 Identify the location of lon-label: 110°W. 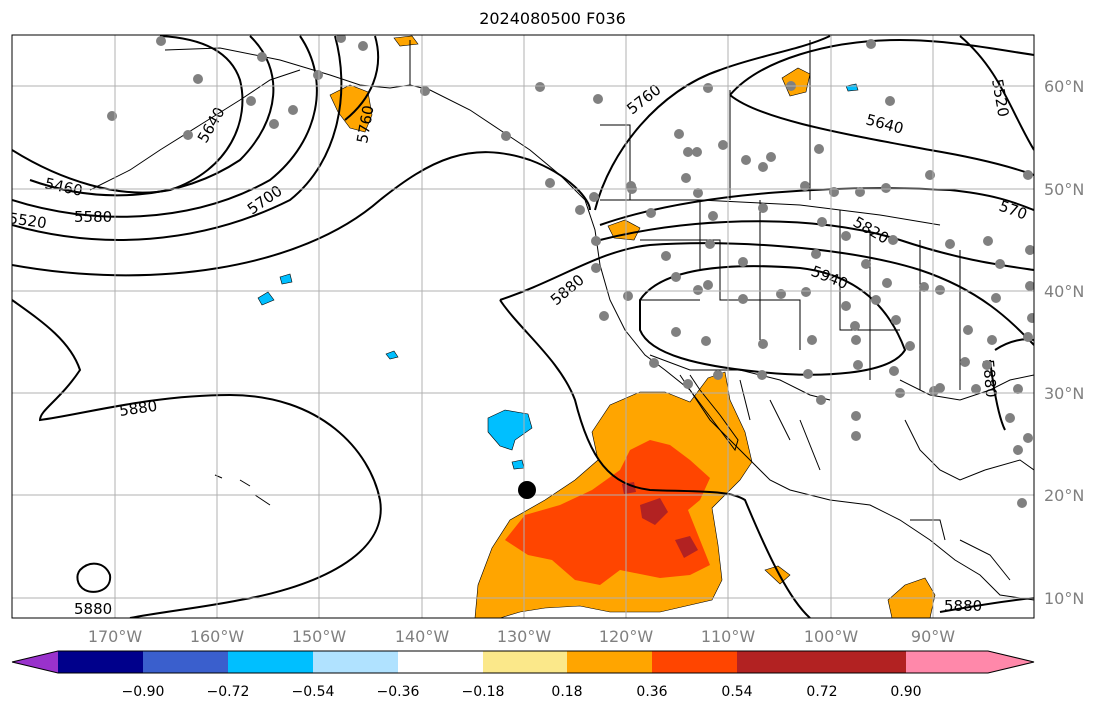
(728, 636).